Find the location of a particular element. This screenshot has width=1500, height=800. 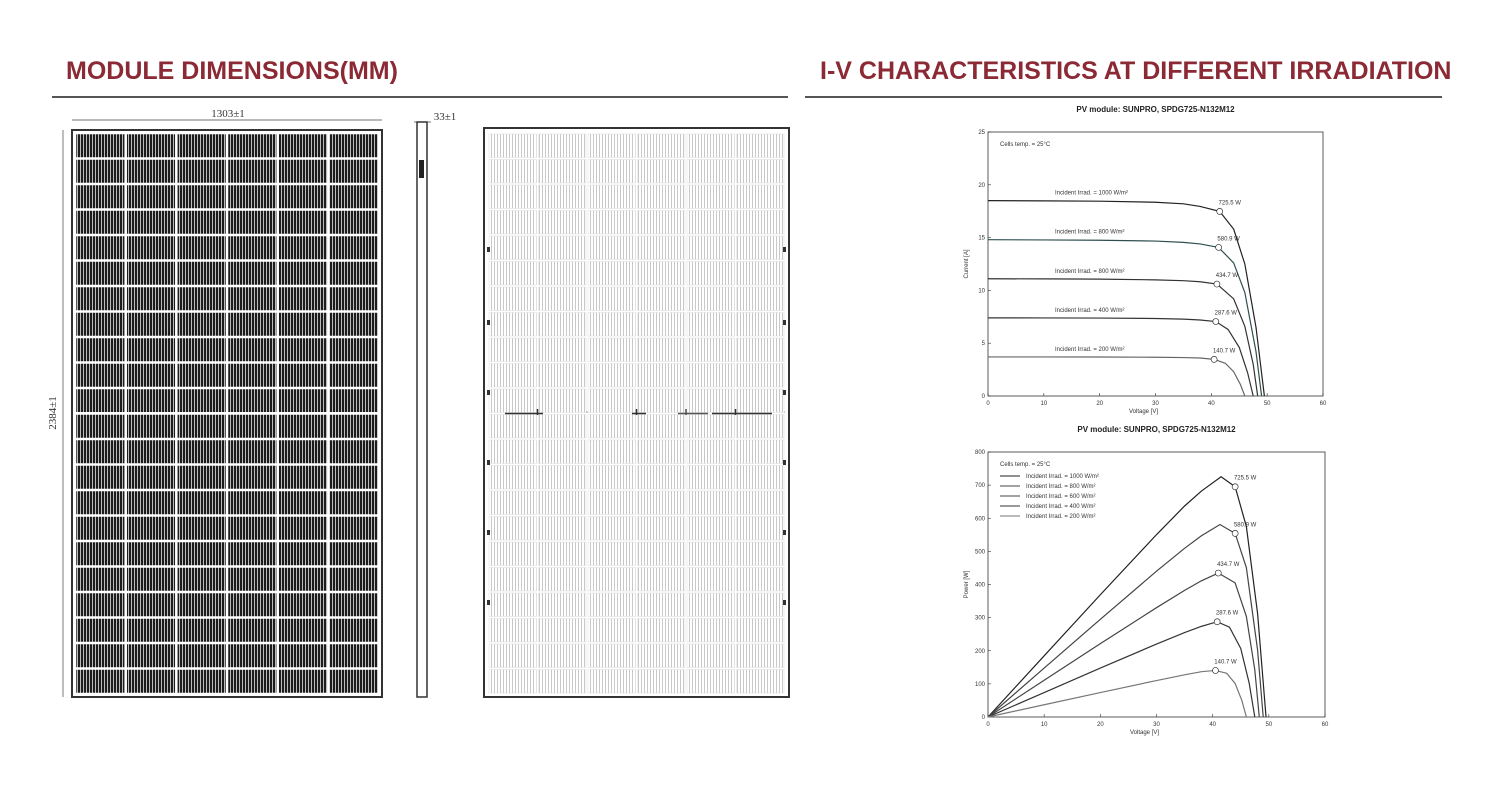

y-tick-label: 600 is located at coordinates (980, 519).